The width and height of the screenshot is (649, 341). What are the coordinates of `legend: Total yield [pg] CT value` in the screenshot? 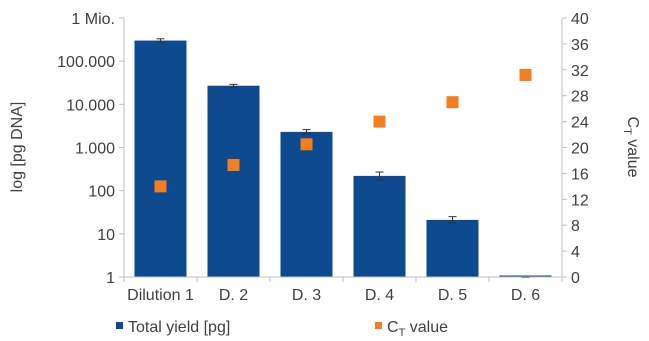 It's located at (282, 329).